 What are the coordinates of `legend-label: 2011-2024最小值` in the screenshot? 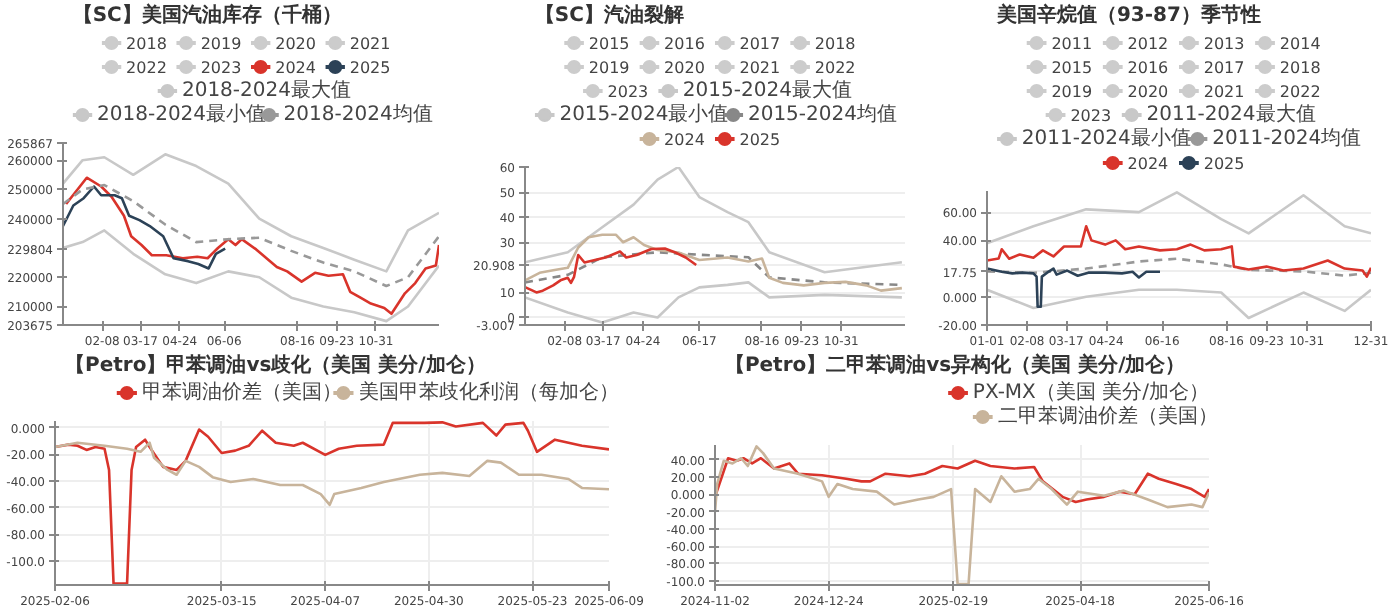 It's located at (1106, 138).